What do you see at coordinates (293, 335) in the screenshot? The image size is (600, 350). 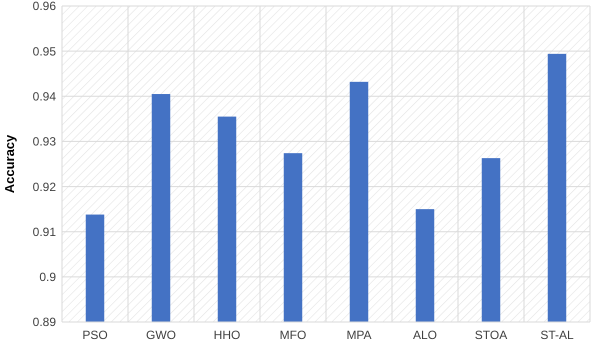 I see `x-tick-label: MFO` at bounding box center [293, 335].